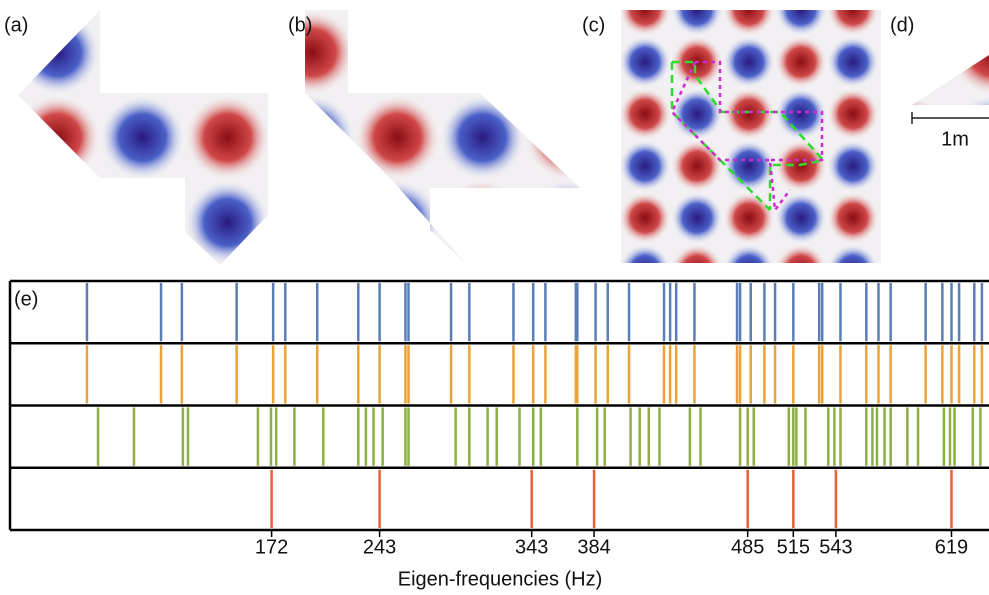 The width and height of the screenshot is (989, 595). What do you see at coordinates (902, 25) in the screenshot?
I see `panel-label: (d)` at bounding box center [902, 25].